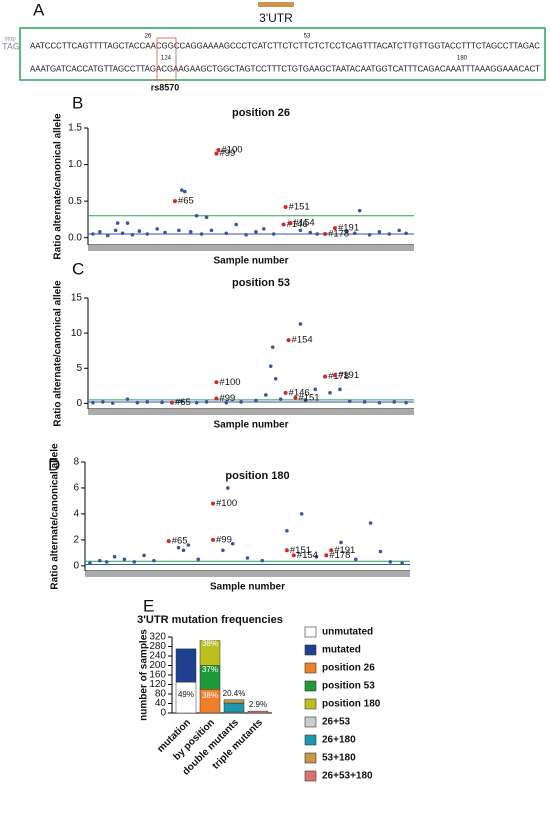 This screenshot has height=814, width=550. I want to click on stop-label: stop, so click(10, 40).